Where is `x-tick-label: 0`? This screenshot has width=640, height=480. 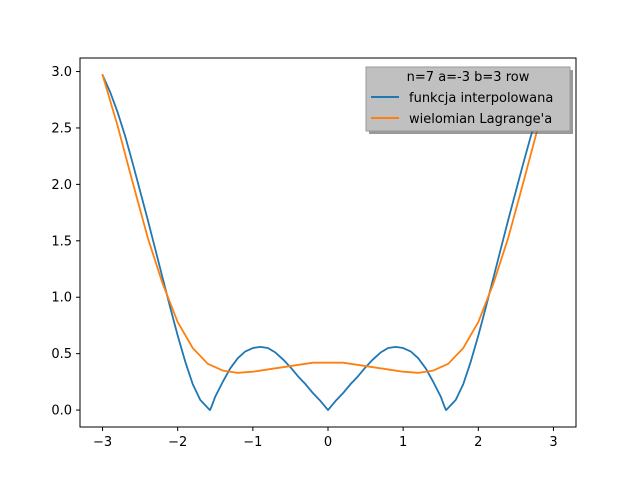
x-tick-label: 0 is located at coordinates (328, 442).